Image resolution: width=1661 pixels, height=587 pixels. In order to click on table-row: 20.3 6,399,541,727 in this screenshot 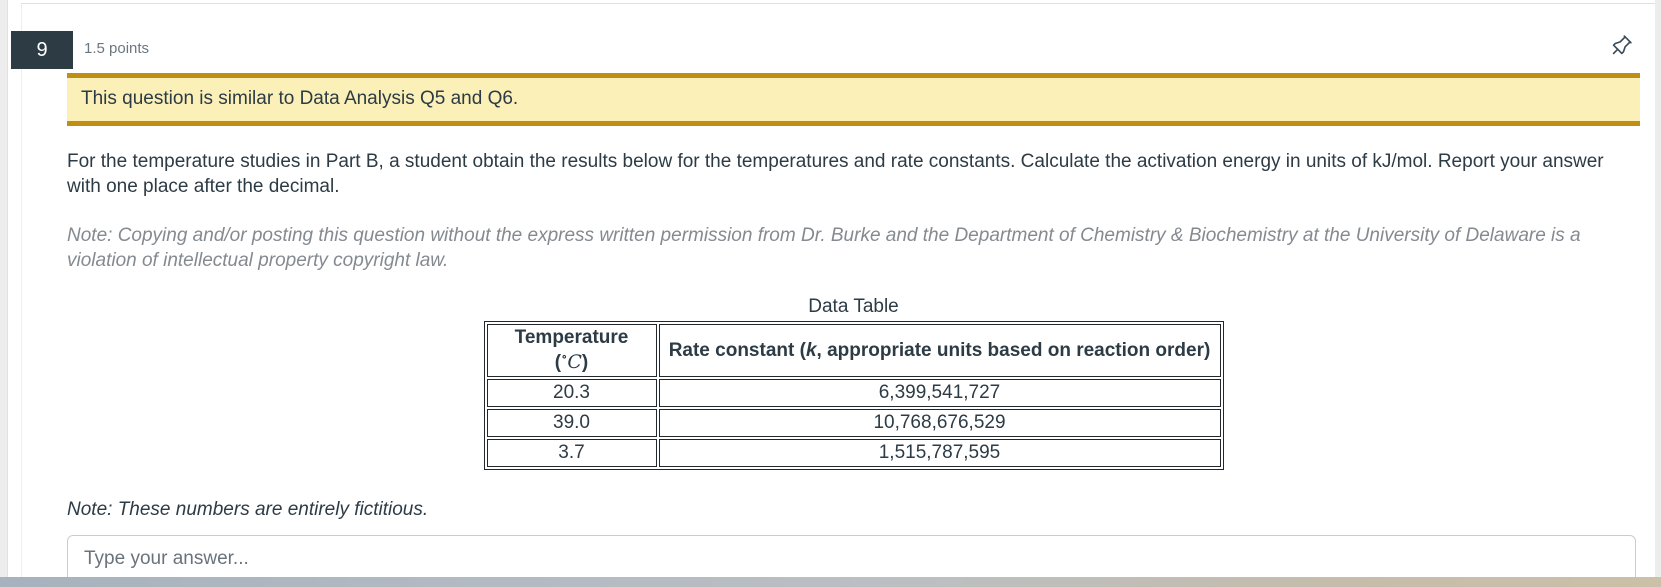, I will do `click(853, 393)`.